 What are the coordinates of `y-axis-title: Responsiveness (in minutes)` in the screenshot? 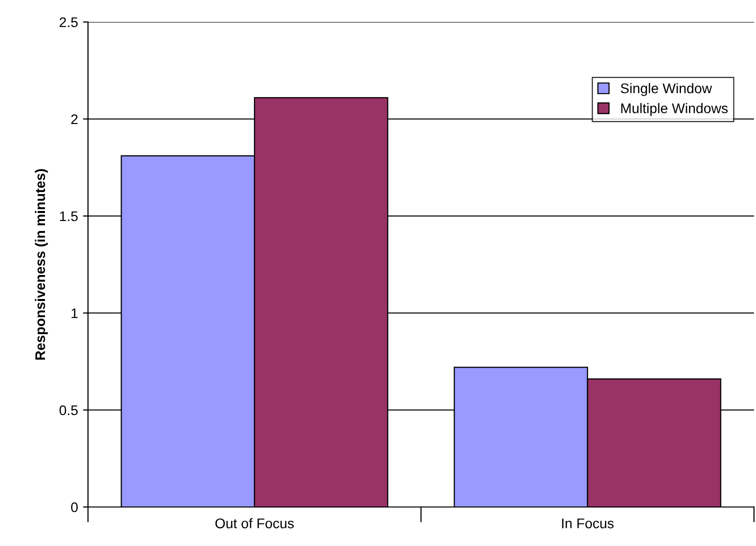 It's located at (41, 264).